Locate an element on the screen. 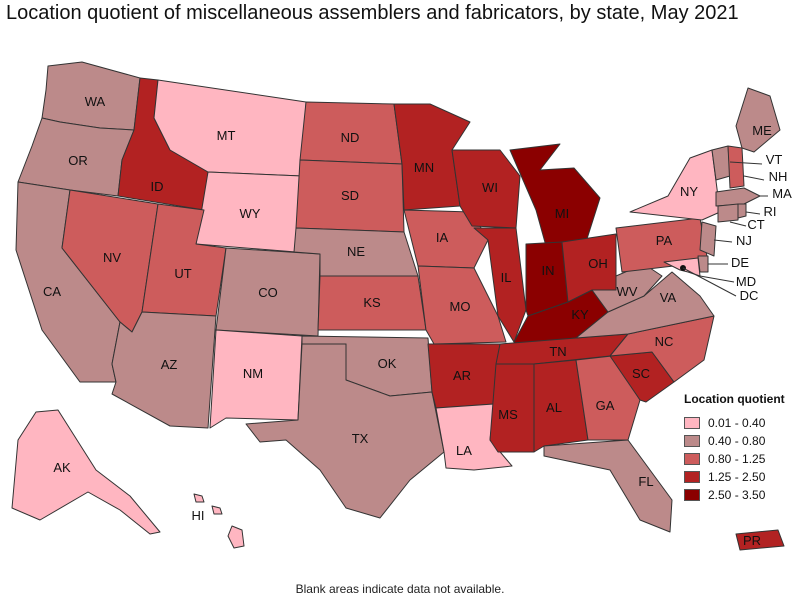 This screenshot has width=800, height=600. label-or: OR is located at coordinates (78, 160).